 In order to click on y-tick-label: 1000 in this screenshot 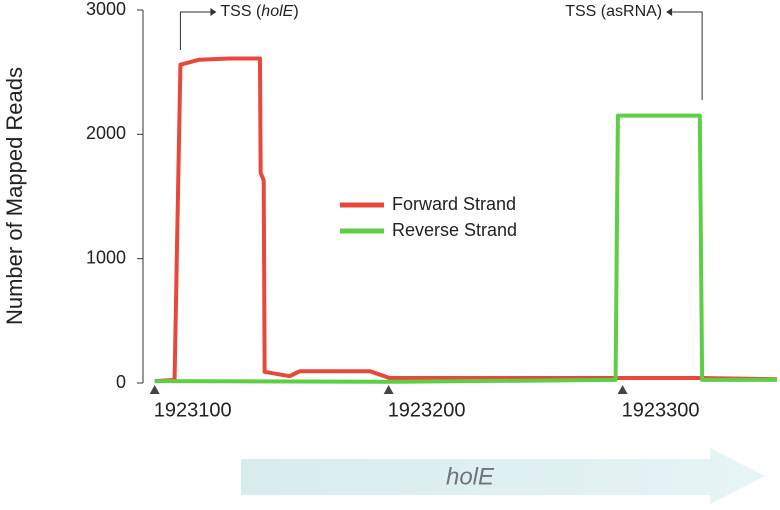, I will do `click(106, 257)`.